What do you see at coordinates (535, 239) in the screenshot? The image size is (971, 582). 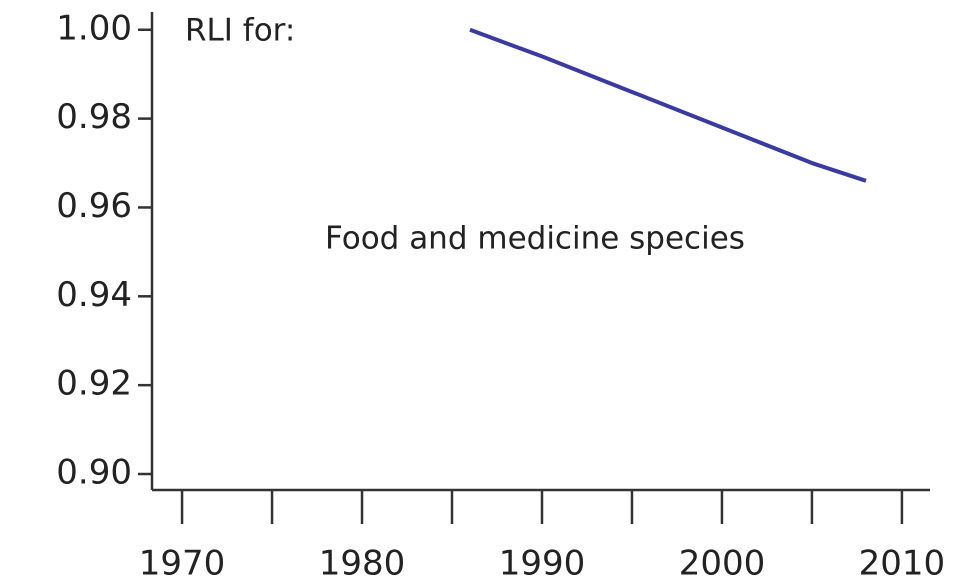 I see `annotation: Food and medicine species` at bounding box center [535, 239].